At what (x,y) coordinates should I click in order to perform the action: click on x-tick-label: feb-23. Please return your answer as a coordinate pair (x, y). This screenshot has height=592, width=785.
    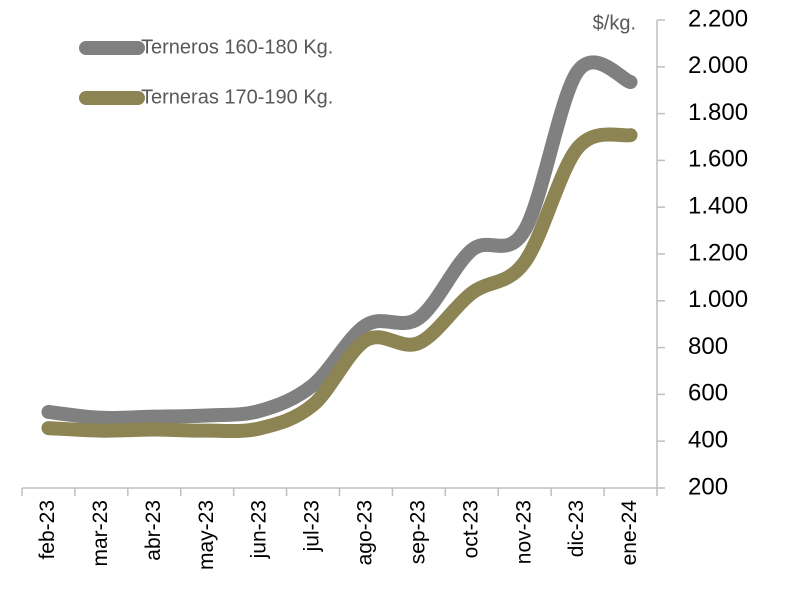
    Looking at the image, I should click on (47, 530).